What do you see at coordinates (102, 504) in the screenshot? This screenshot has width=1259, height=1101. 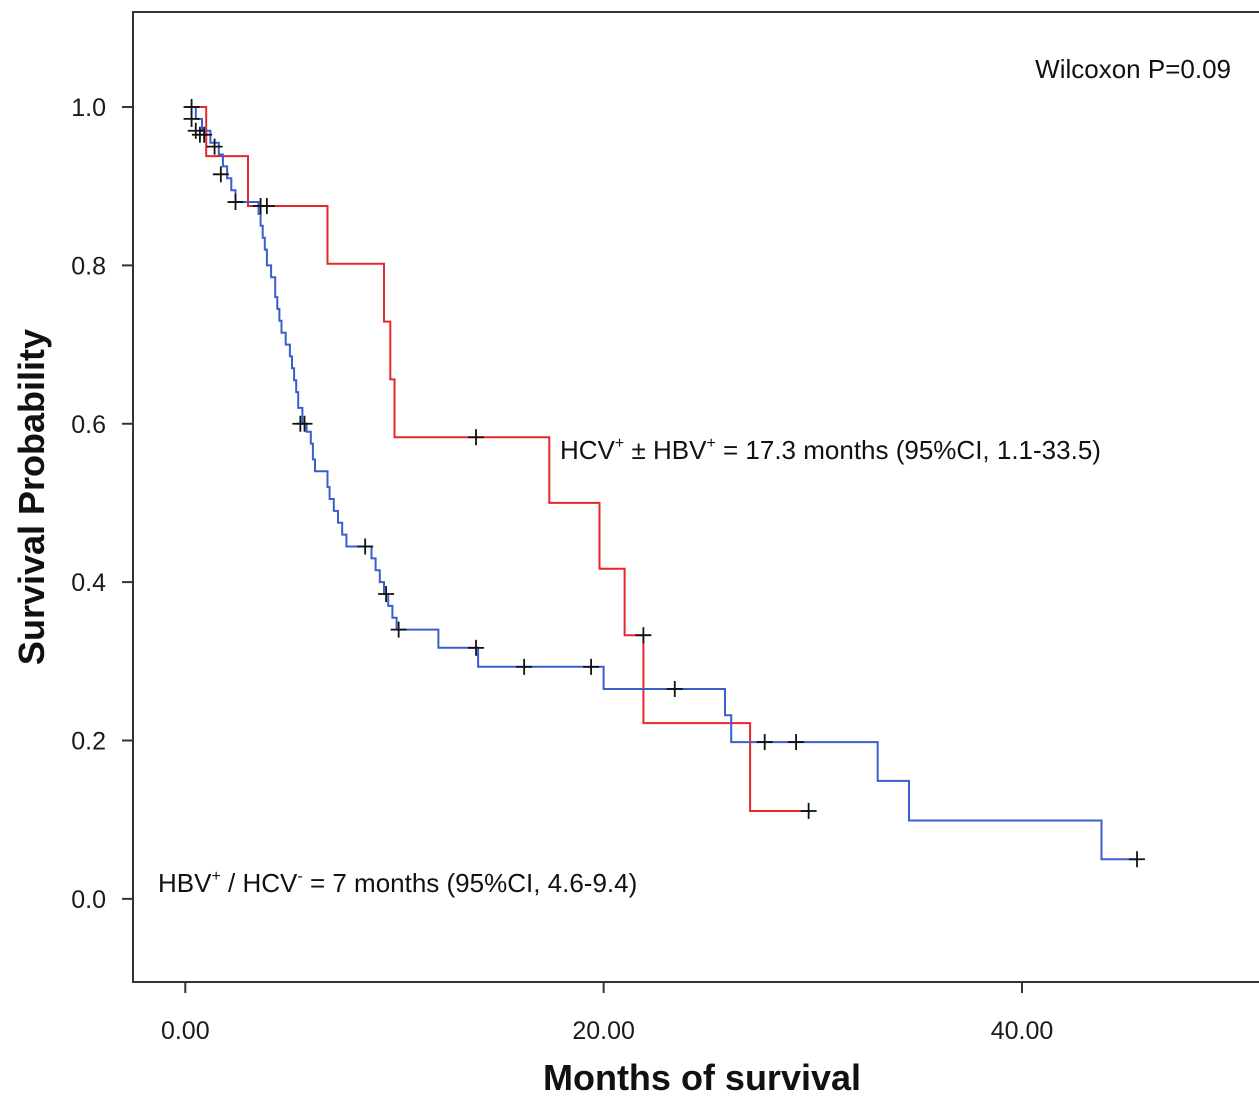 I see `y-axis: 0.0 0.2 0.4 0.6 0.8 1.0` at bounding box center [102, 504].